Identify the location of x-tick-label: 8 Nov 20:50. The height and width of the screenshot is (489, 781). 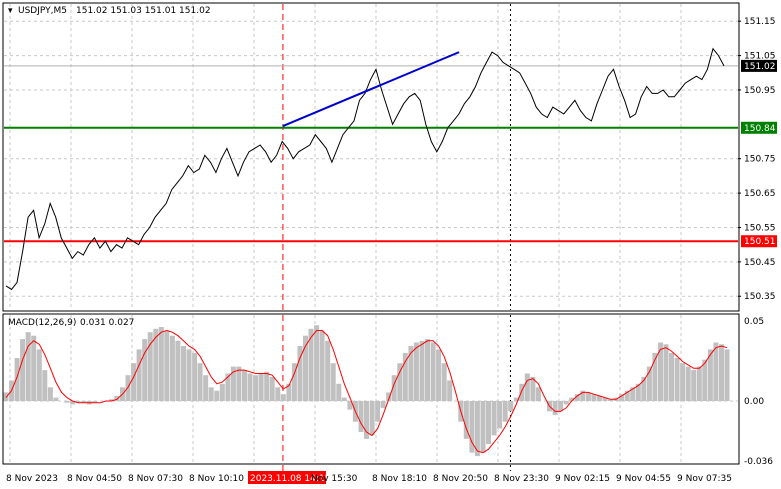
(460, 479).